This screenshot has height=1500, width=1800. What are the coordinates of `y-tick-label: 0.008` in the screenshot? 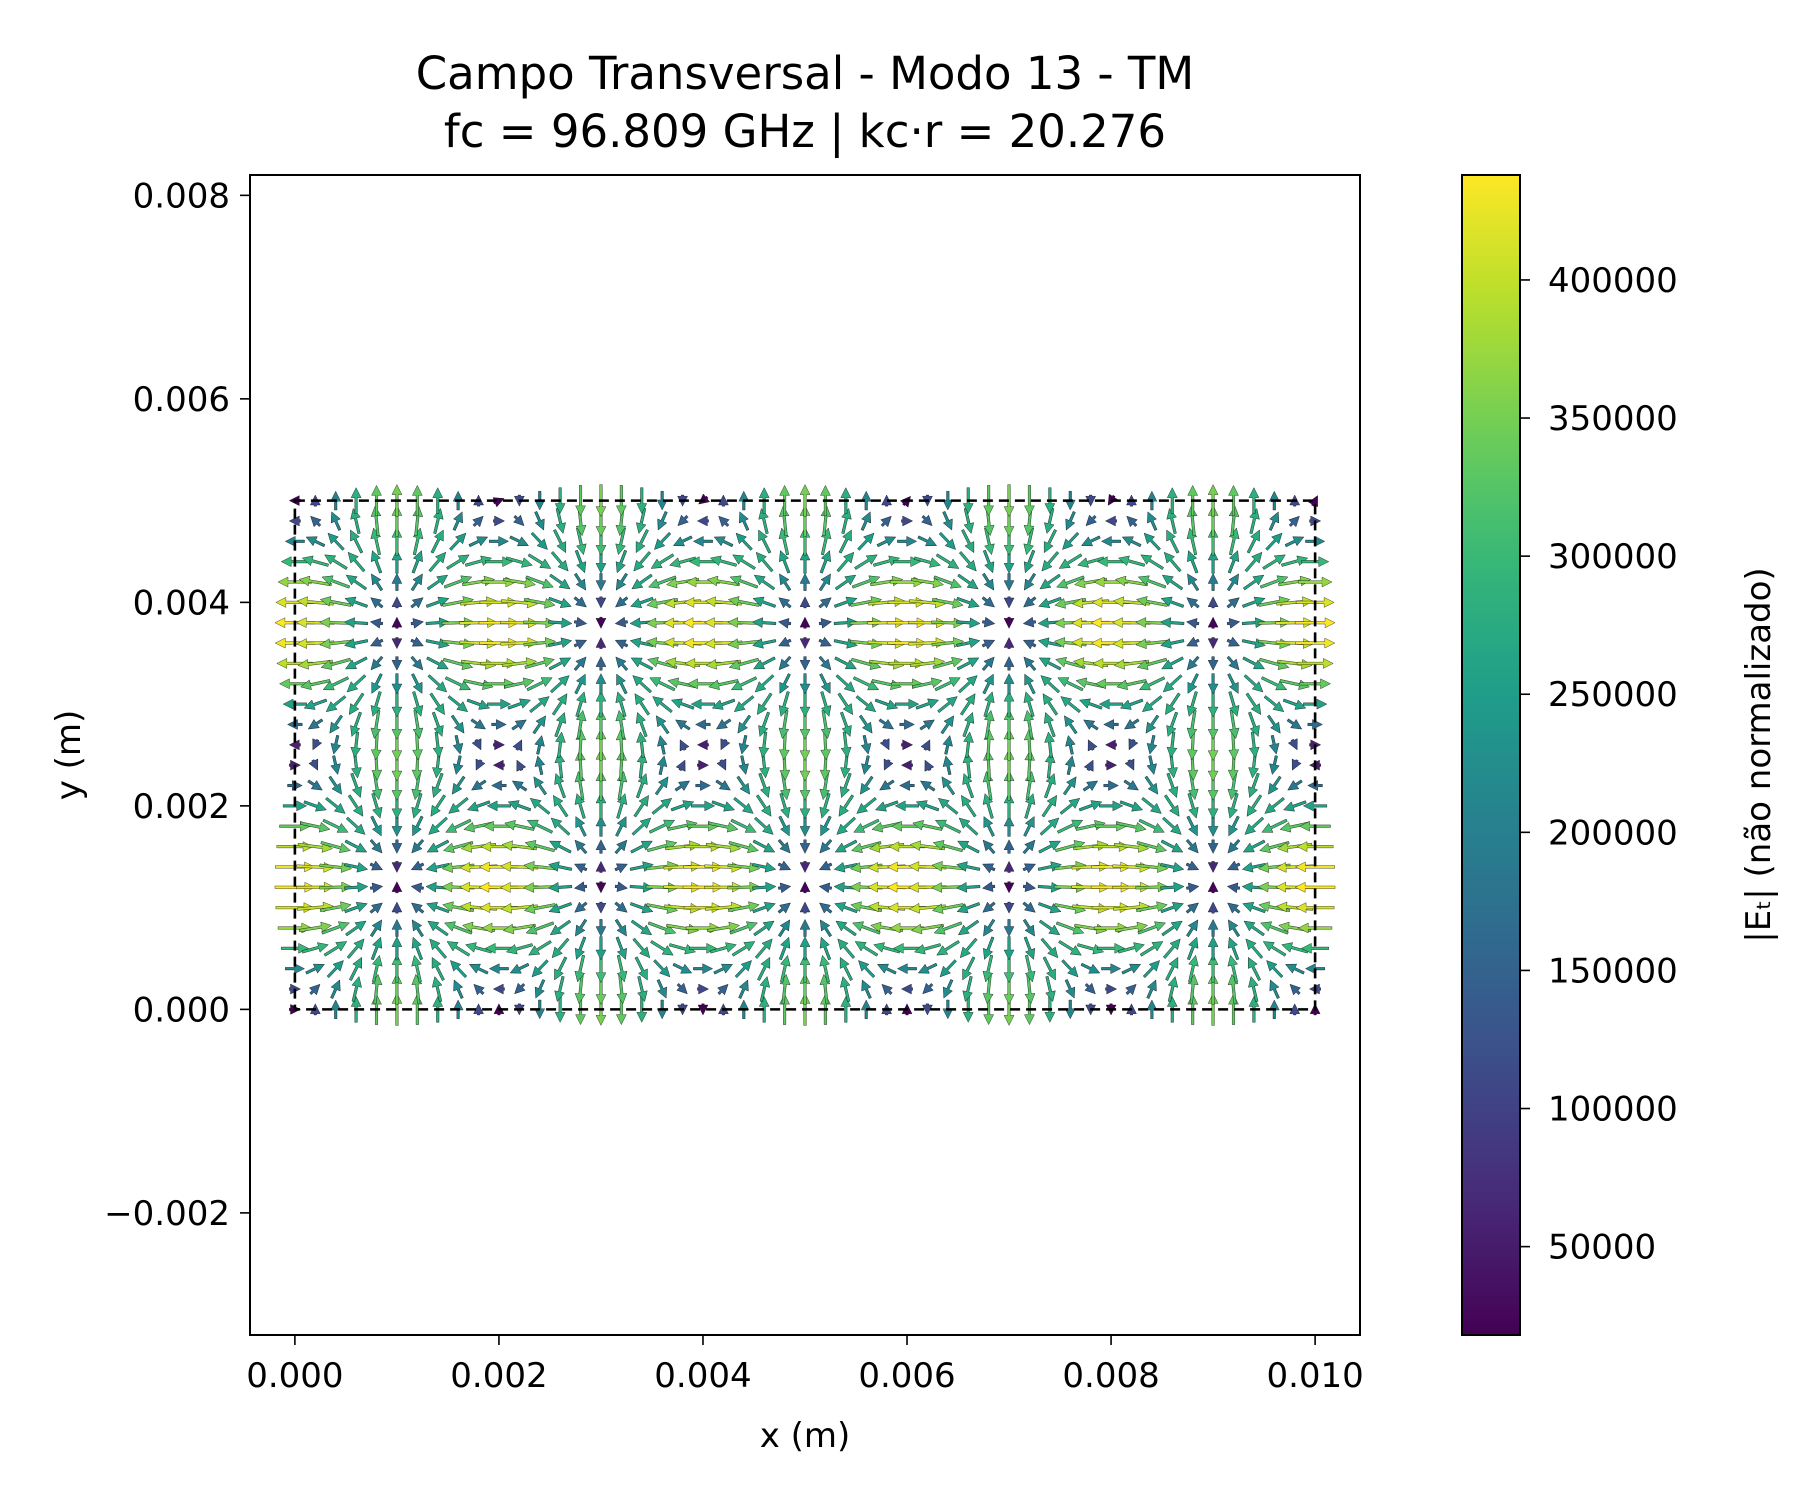 It's located at (181, 196).